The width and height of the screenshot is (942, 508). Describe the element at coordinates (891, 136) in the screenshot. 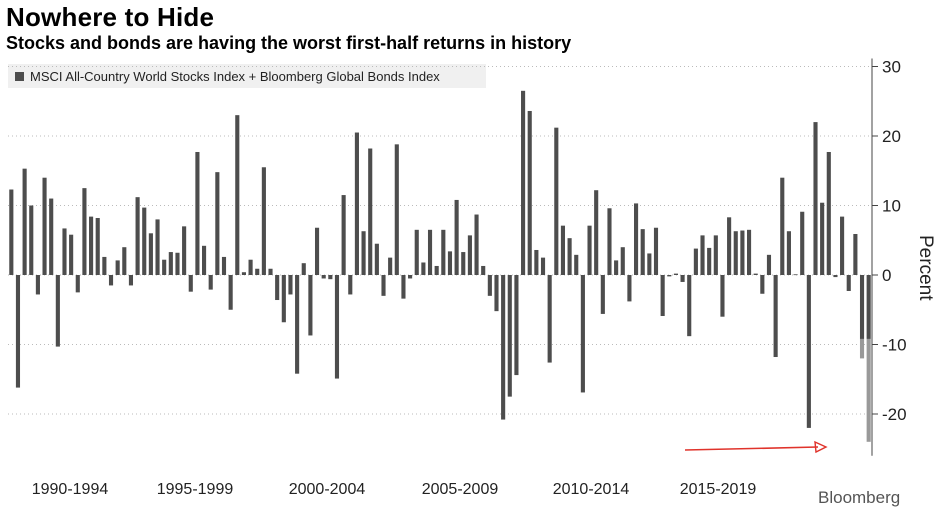

I see `y-tick-label: 20` at that location.